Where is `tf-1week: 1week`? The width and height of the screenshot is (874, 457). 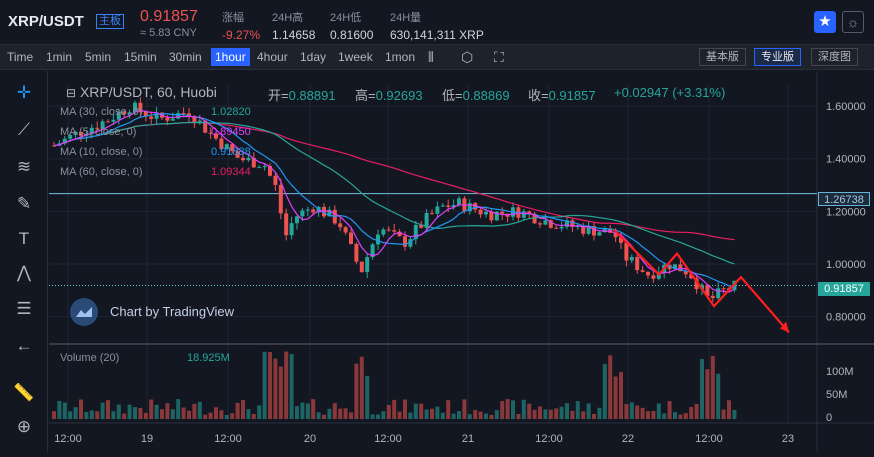 tf-1week: 1week is located at coordinates (355, 57).